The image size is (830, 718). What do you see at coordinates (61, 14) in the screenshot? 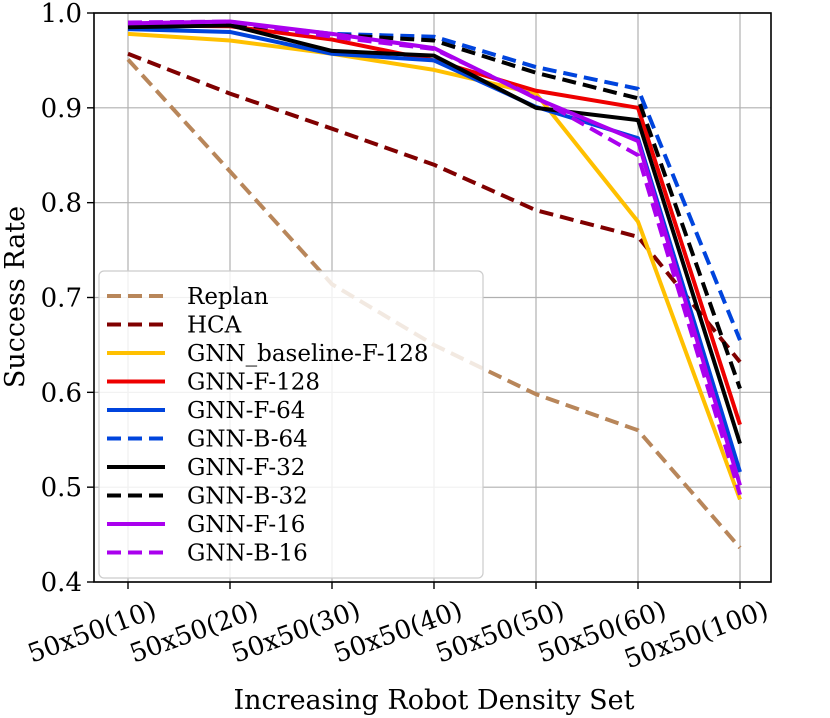
I see `y-tick-label: 1.0` at bounding box center [61, 14].